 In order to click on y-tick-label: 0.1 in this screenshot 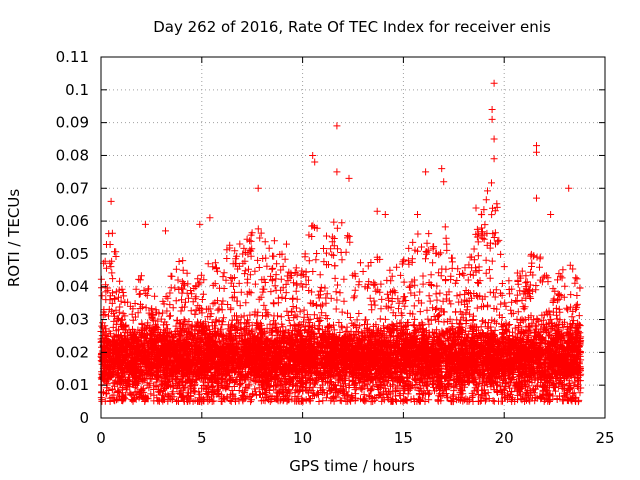, I will do `click(77, 90)`.